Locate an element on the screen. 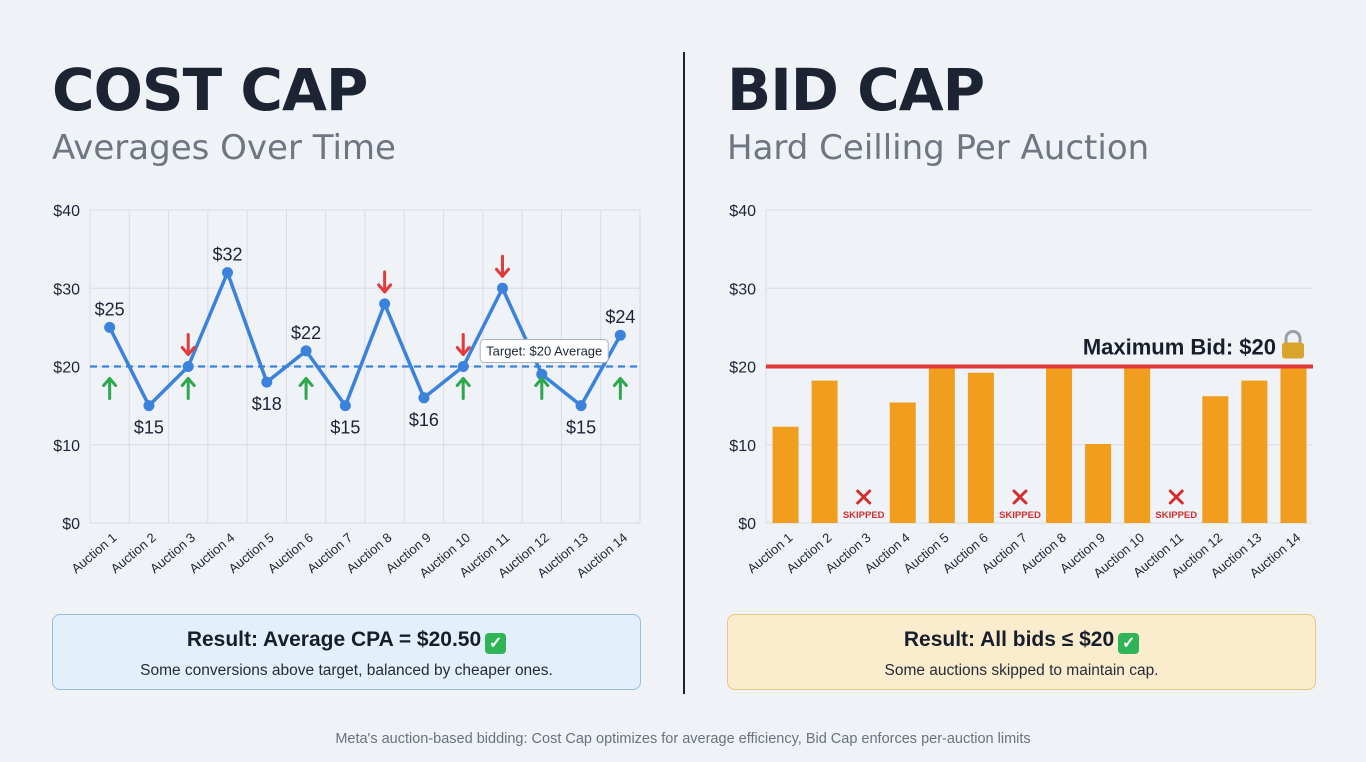 The height and width of the screenshot is (762, 1366). panel-divider is located at coordinates (684, 373).